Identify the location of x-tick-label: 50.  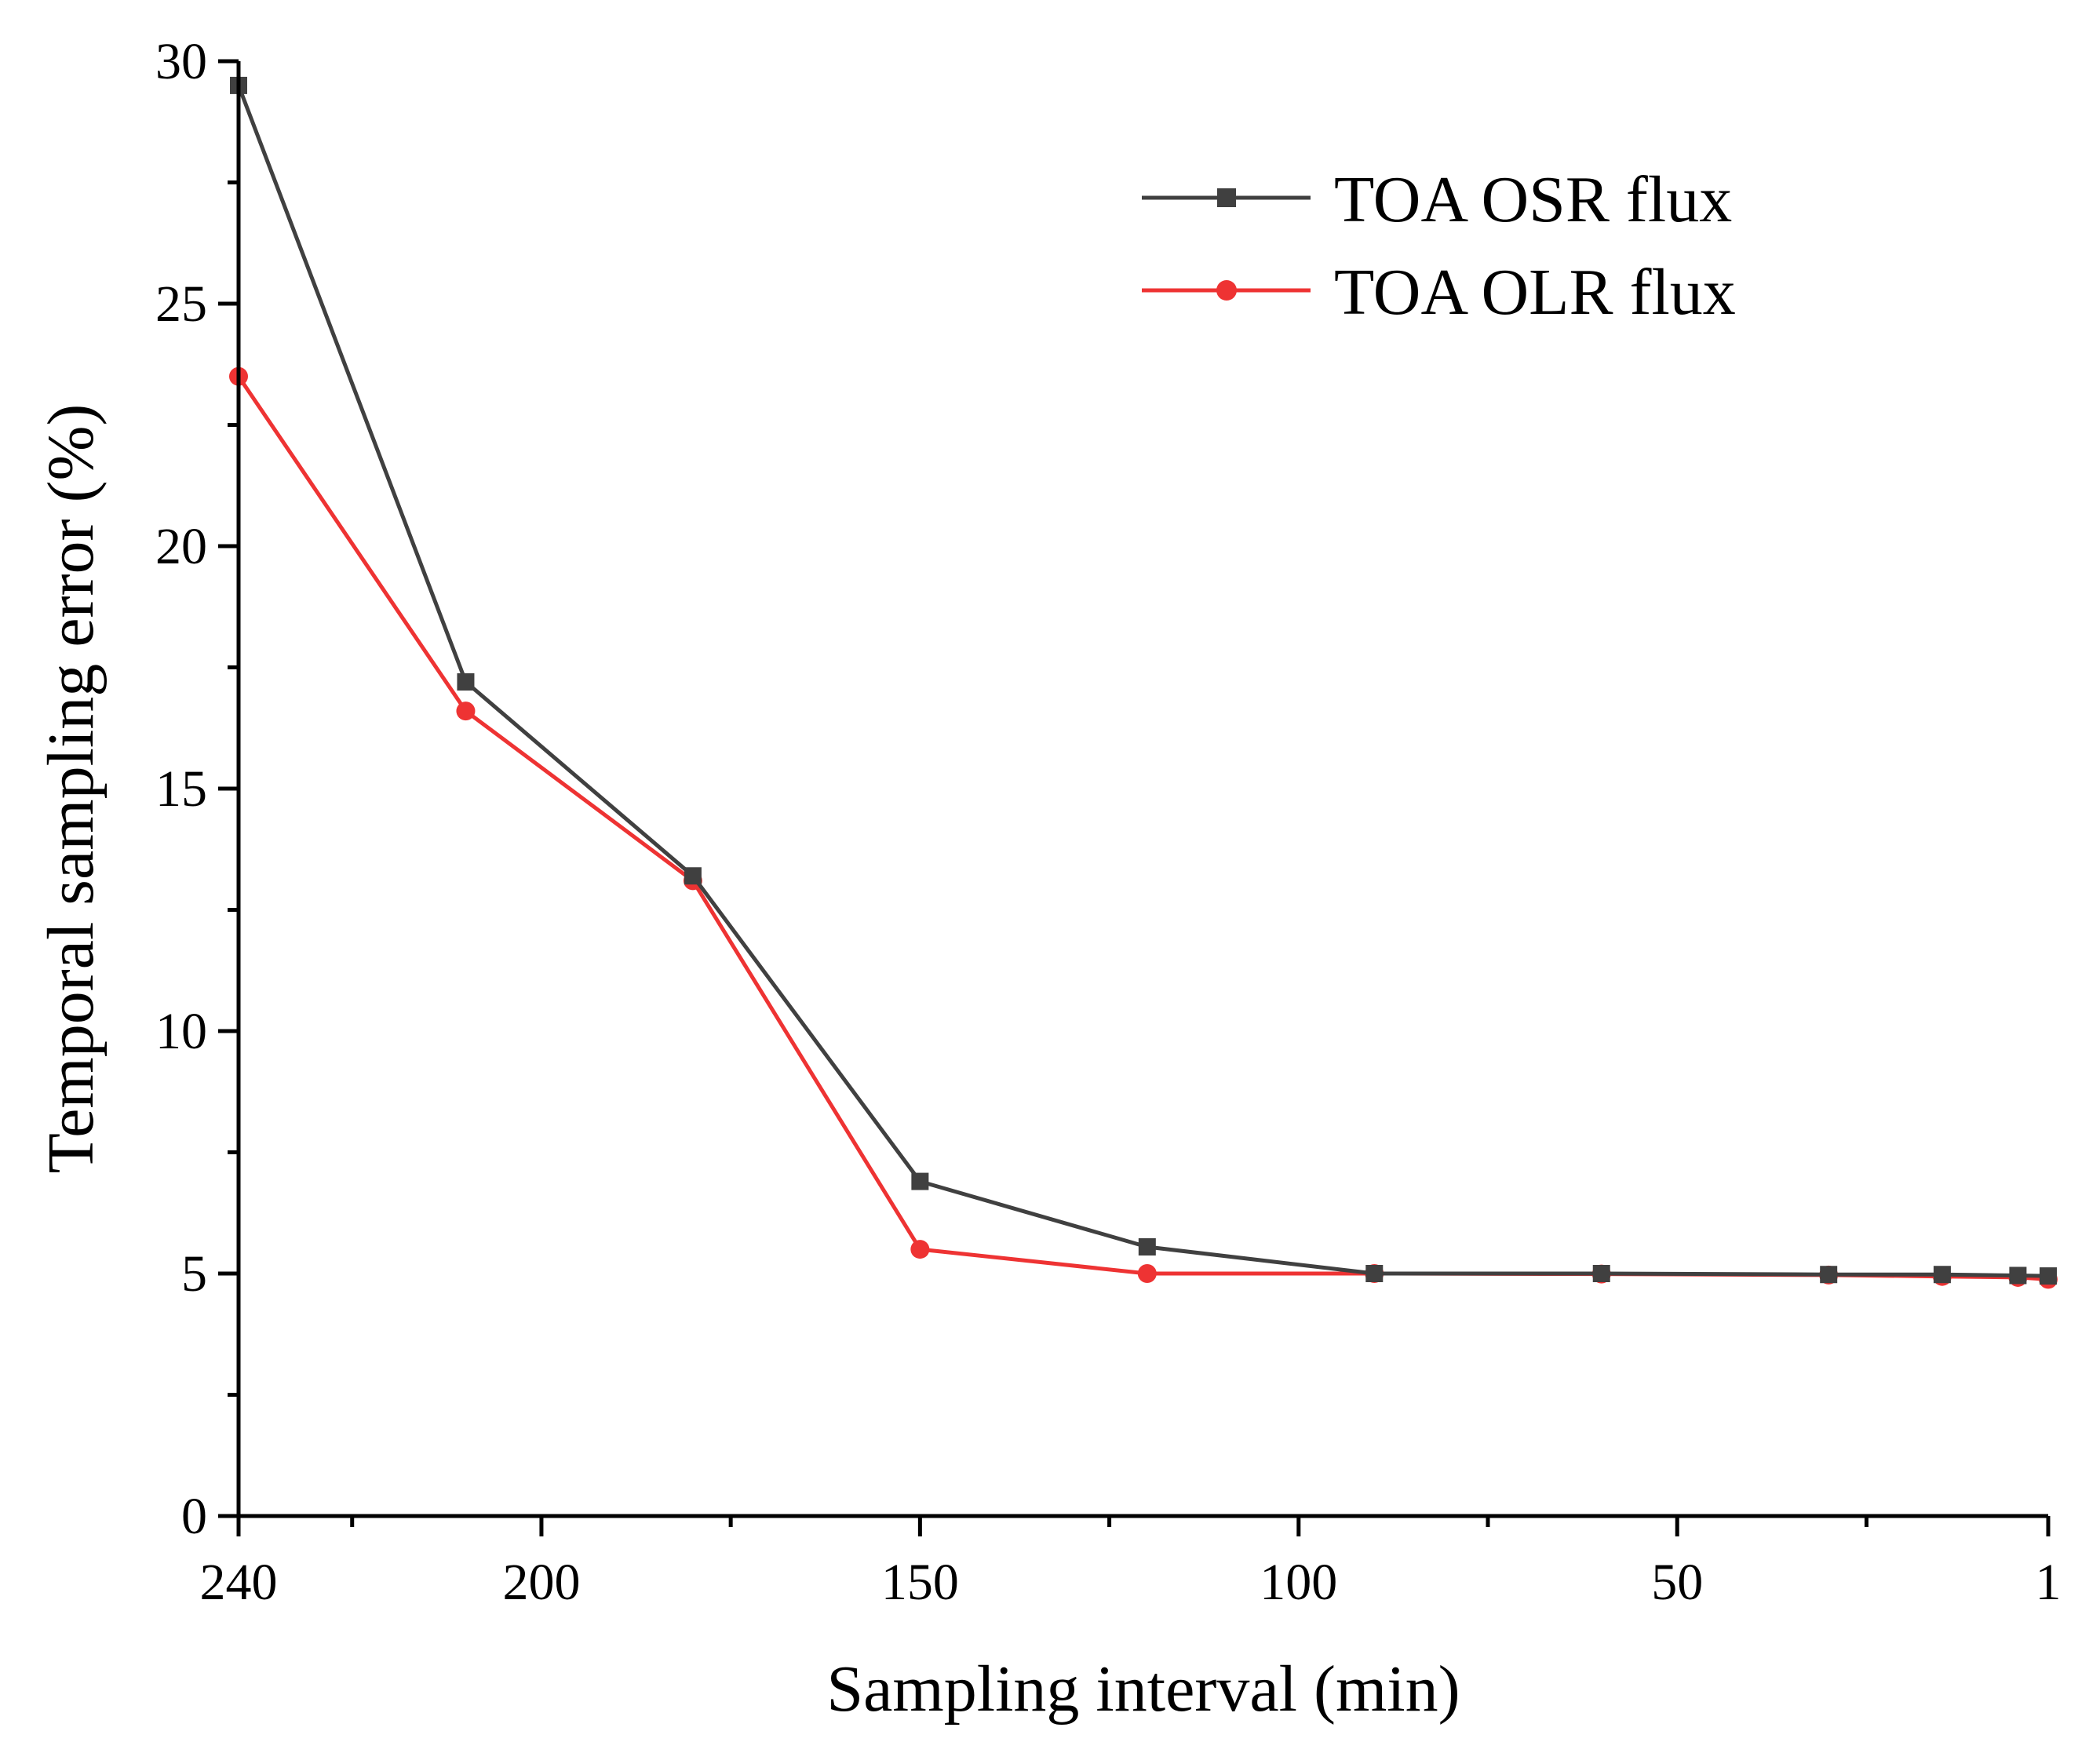
(1677, 1582).